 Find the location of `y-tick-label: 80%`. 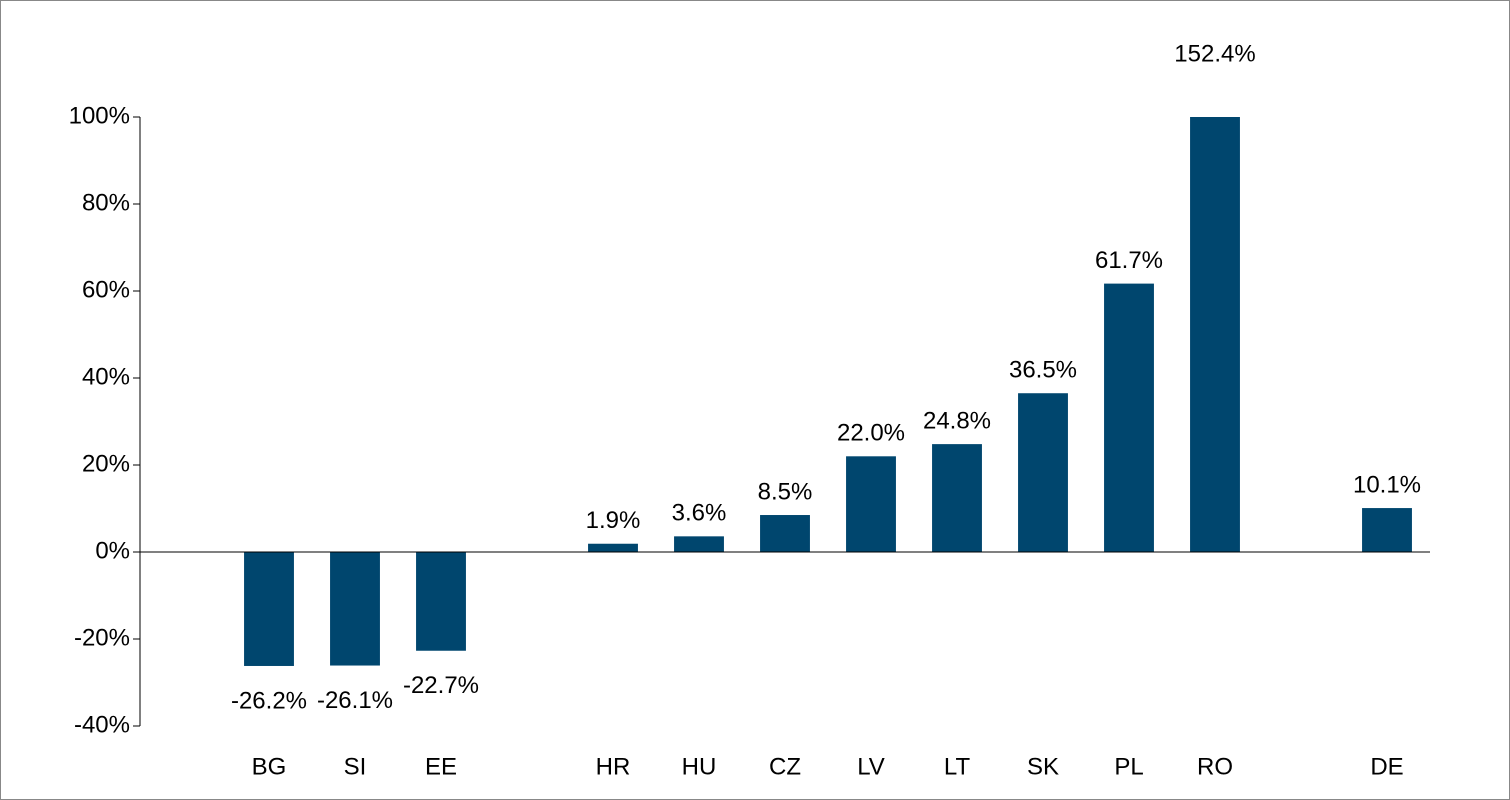

y-tick-label: 80% is located at coordinates (106, 202).